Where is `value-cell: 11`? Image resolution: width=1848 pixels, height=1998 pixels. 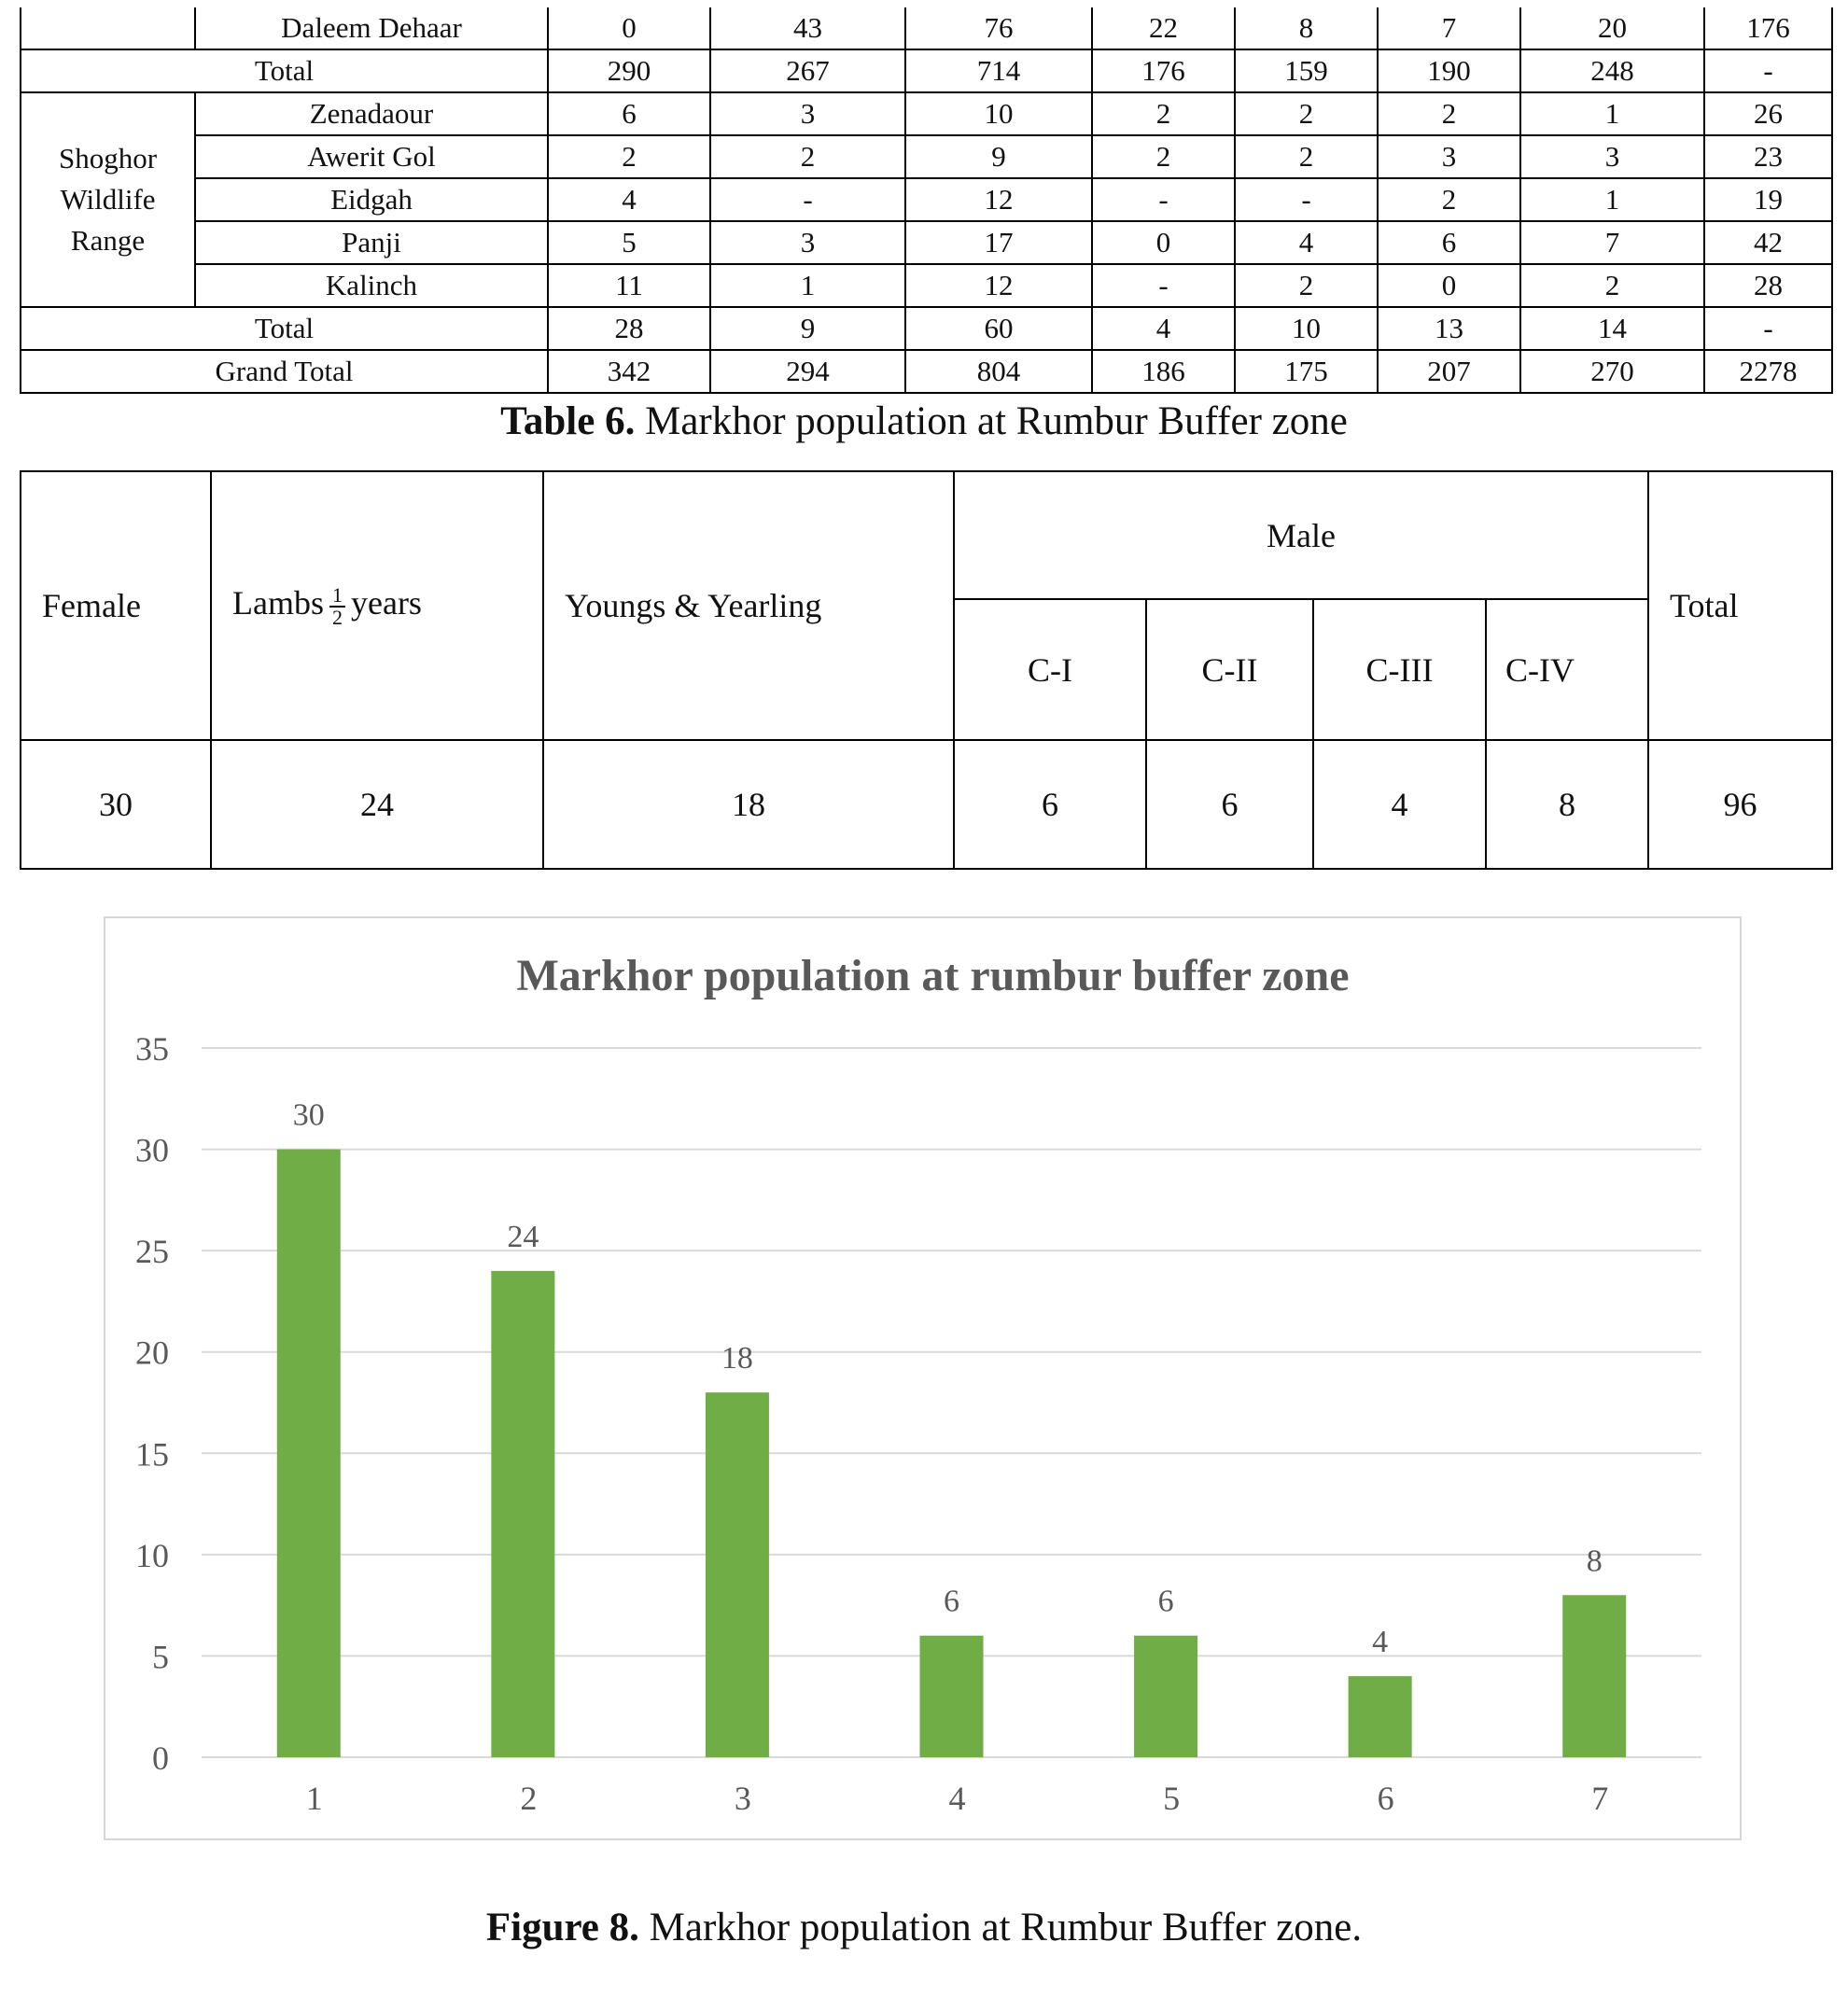 value-cell: 11 is located at coordinates (629, 286).